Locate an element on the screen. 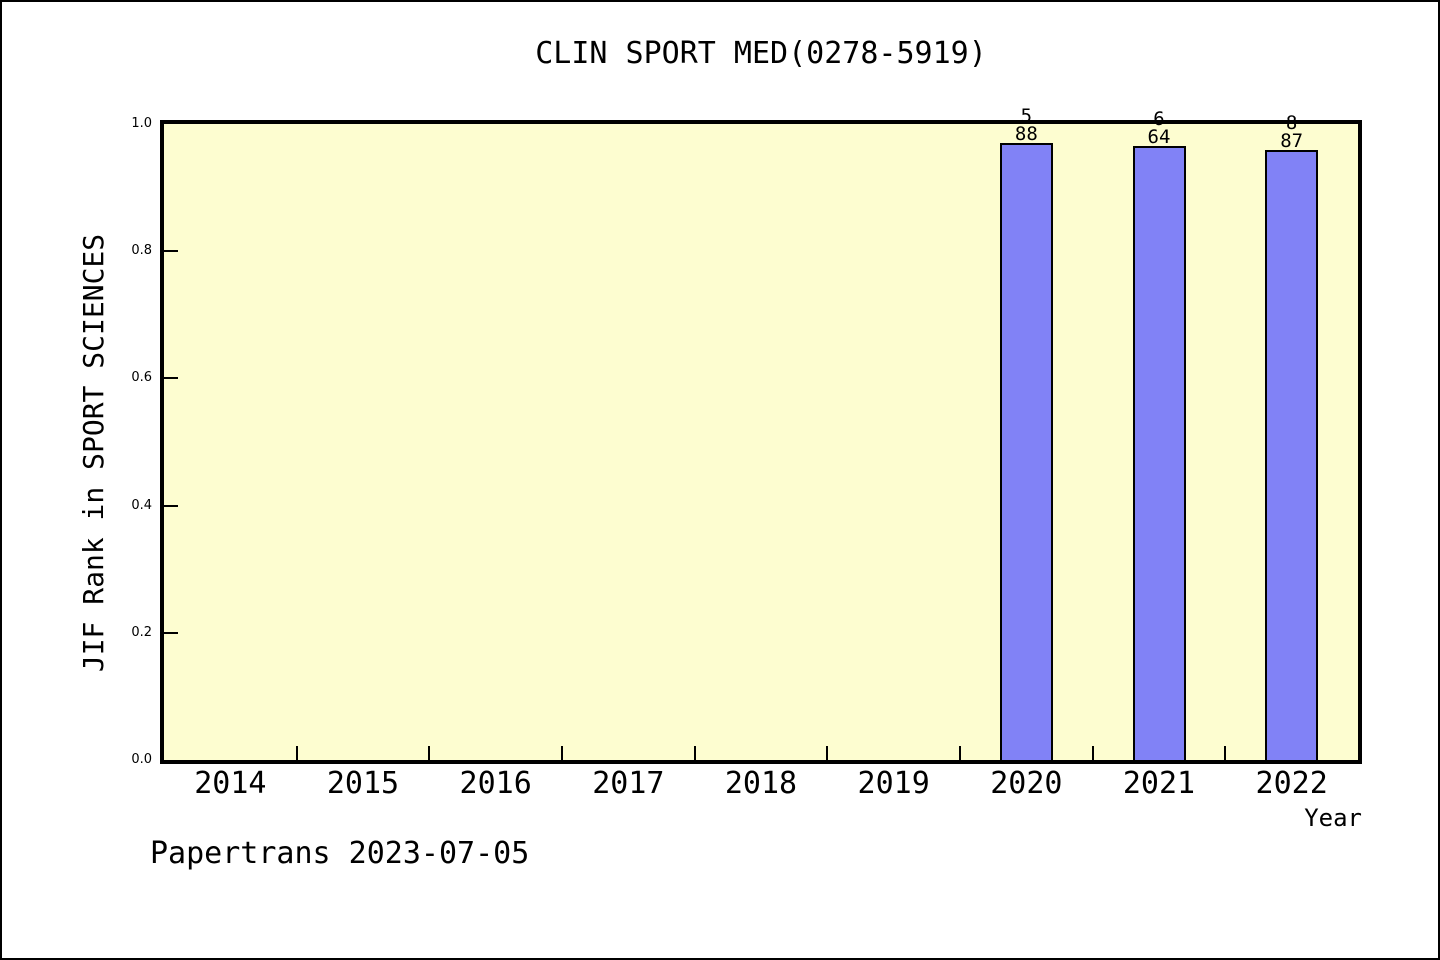 Image resolution: width=1440 pixels, height=960 pixels. bar-2020 is located at coordinates (1026, 451).